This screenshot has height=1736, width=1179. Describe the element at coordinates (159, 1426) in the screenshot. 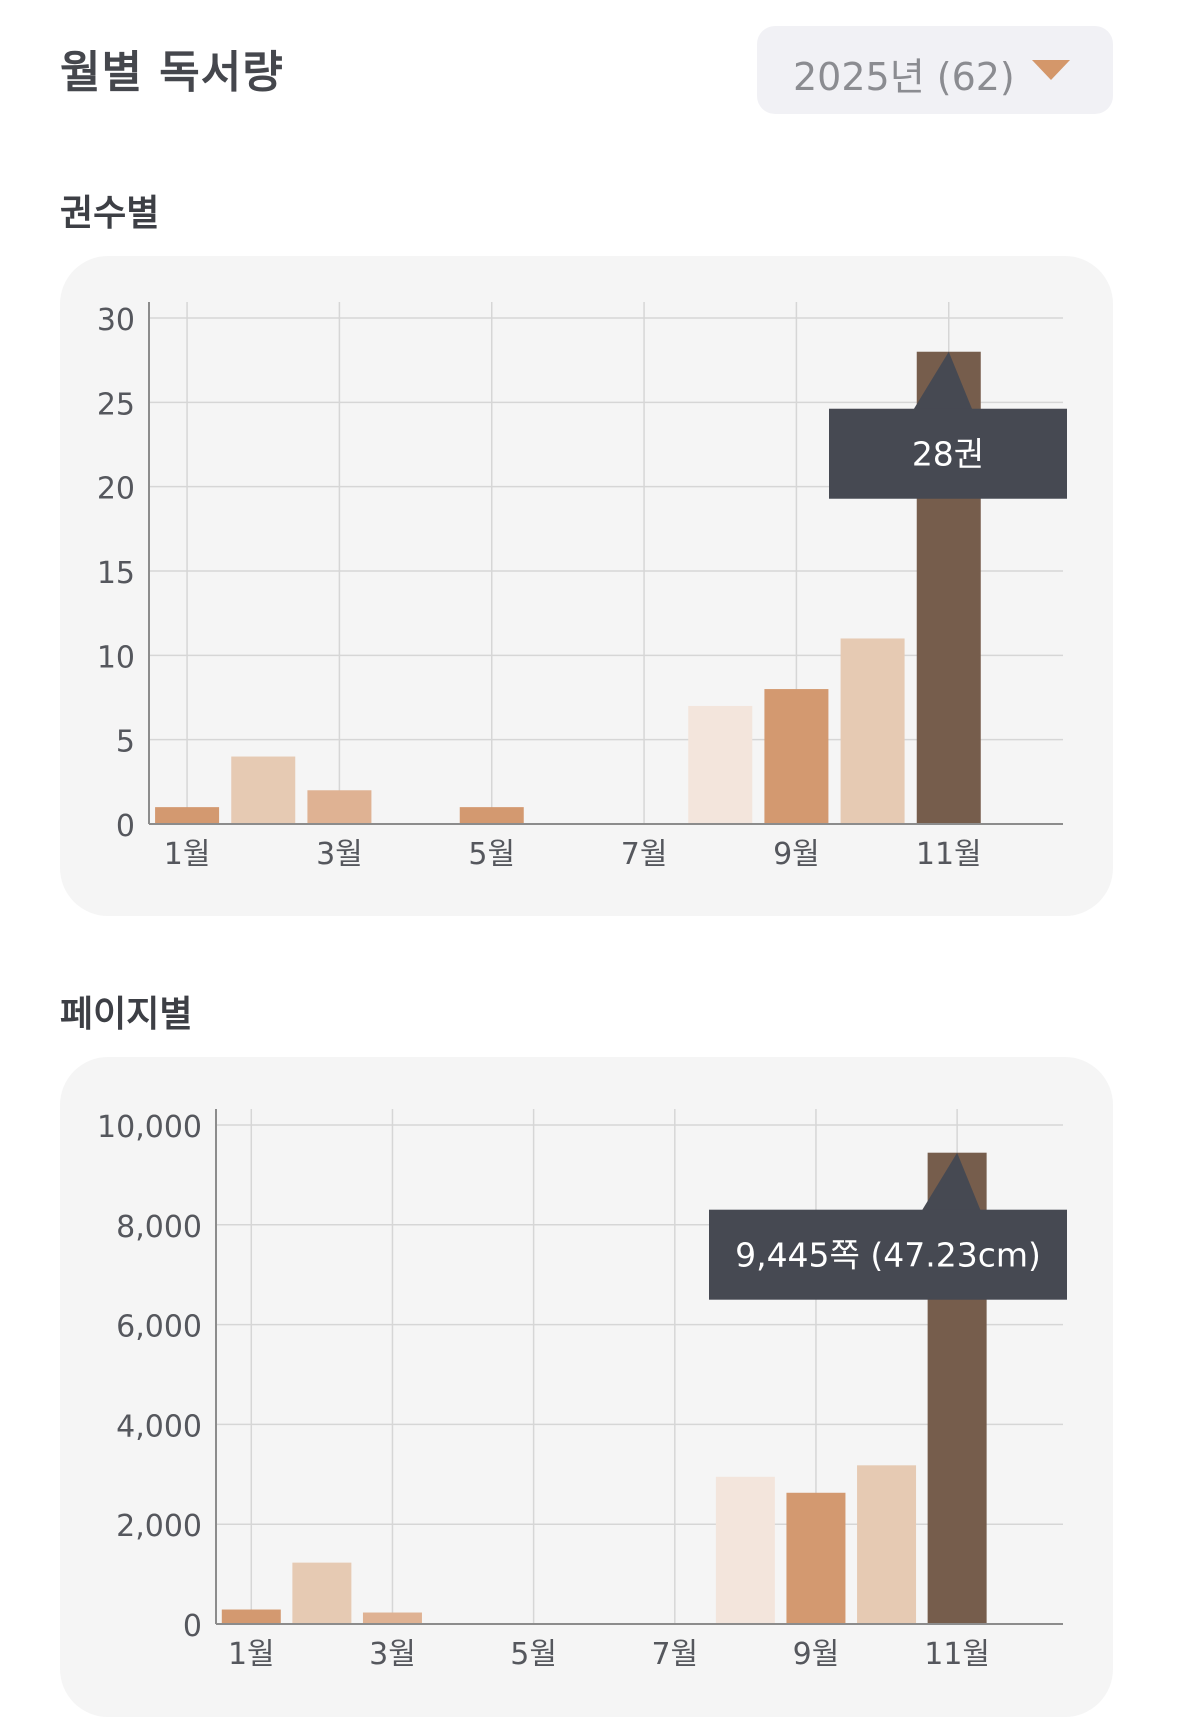

I see `pages-ytick-label: 4,000` at that location.